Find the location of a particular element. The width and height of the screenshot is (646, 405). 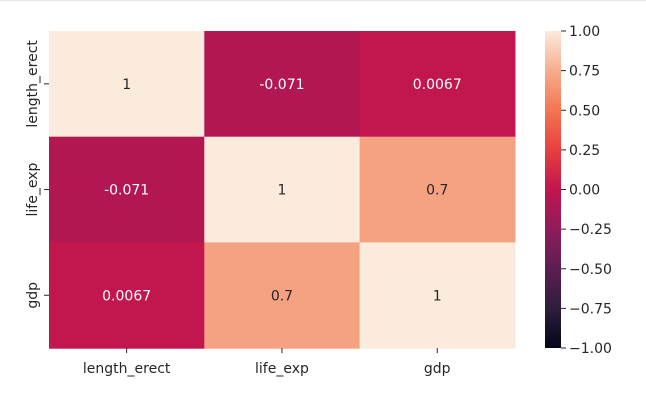

y-tick-label: length_erect is located at coordinates (33, 84).